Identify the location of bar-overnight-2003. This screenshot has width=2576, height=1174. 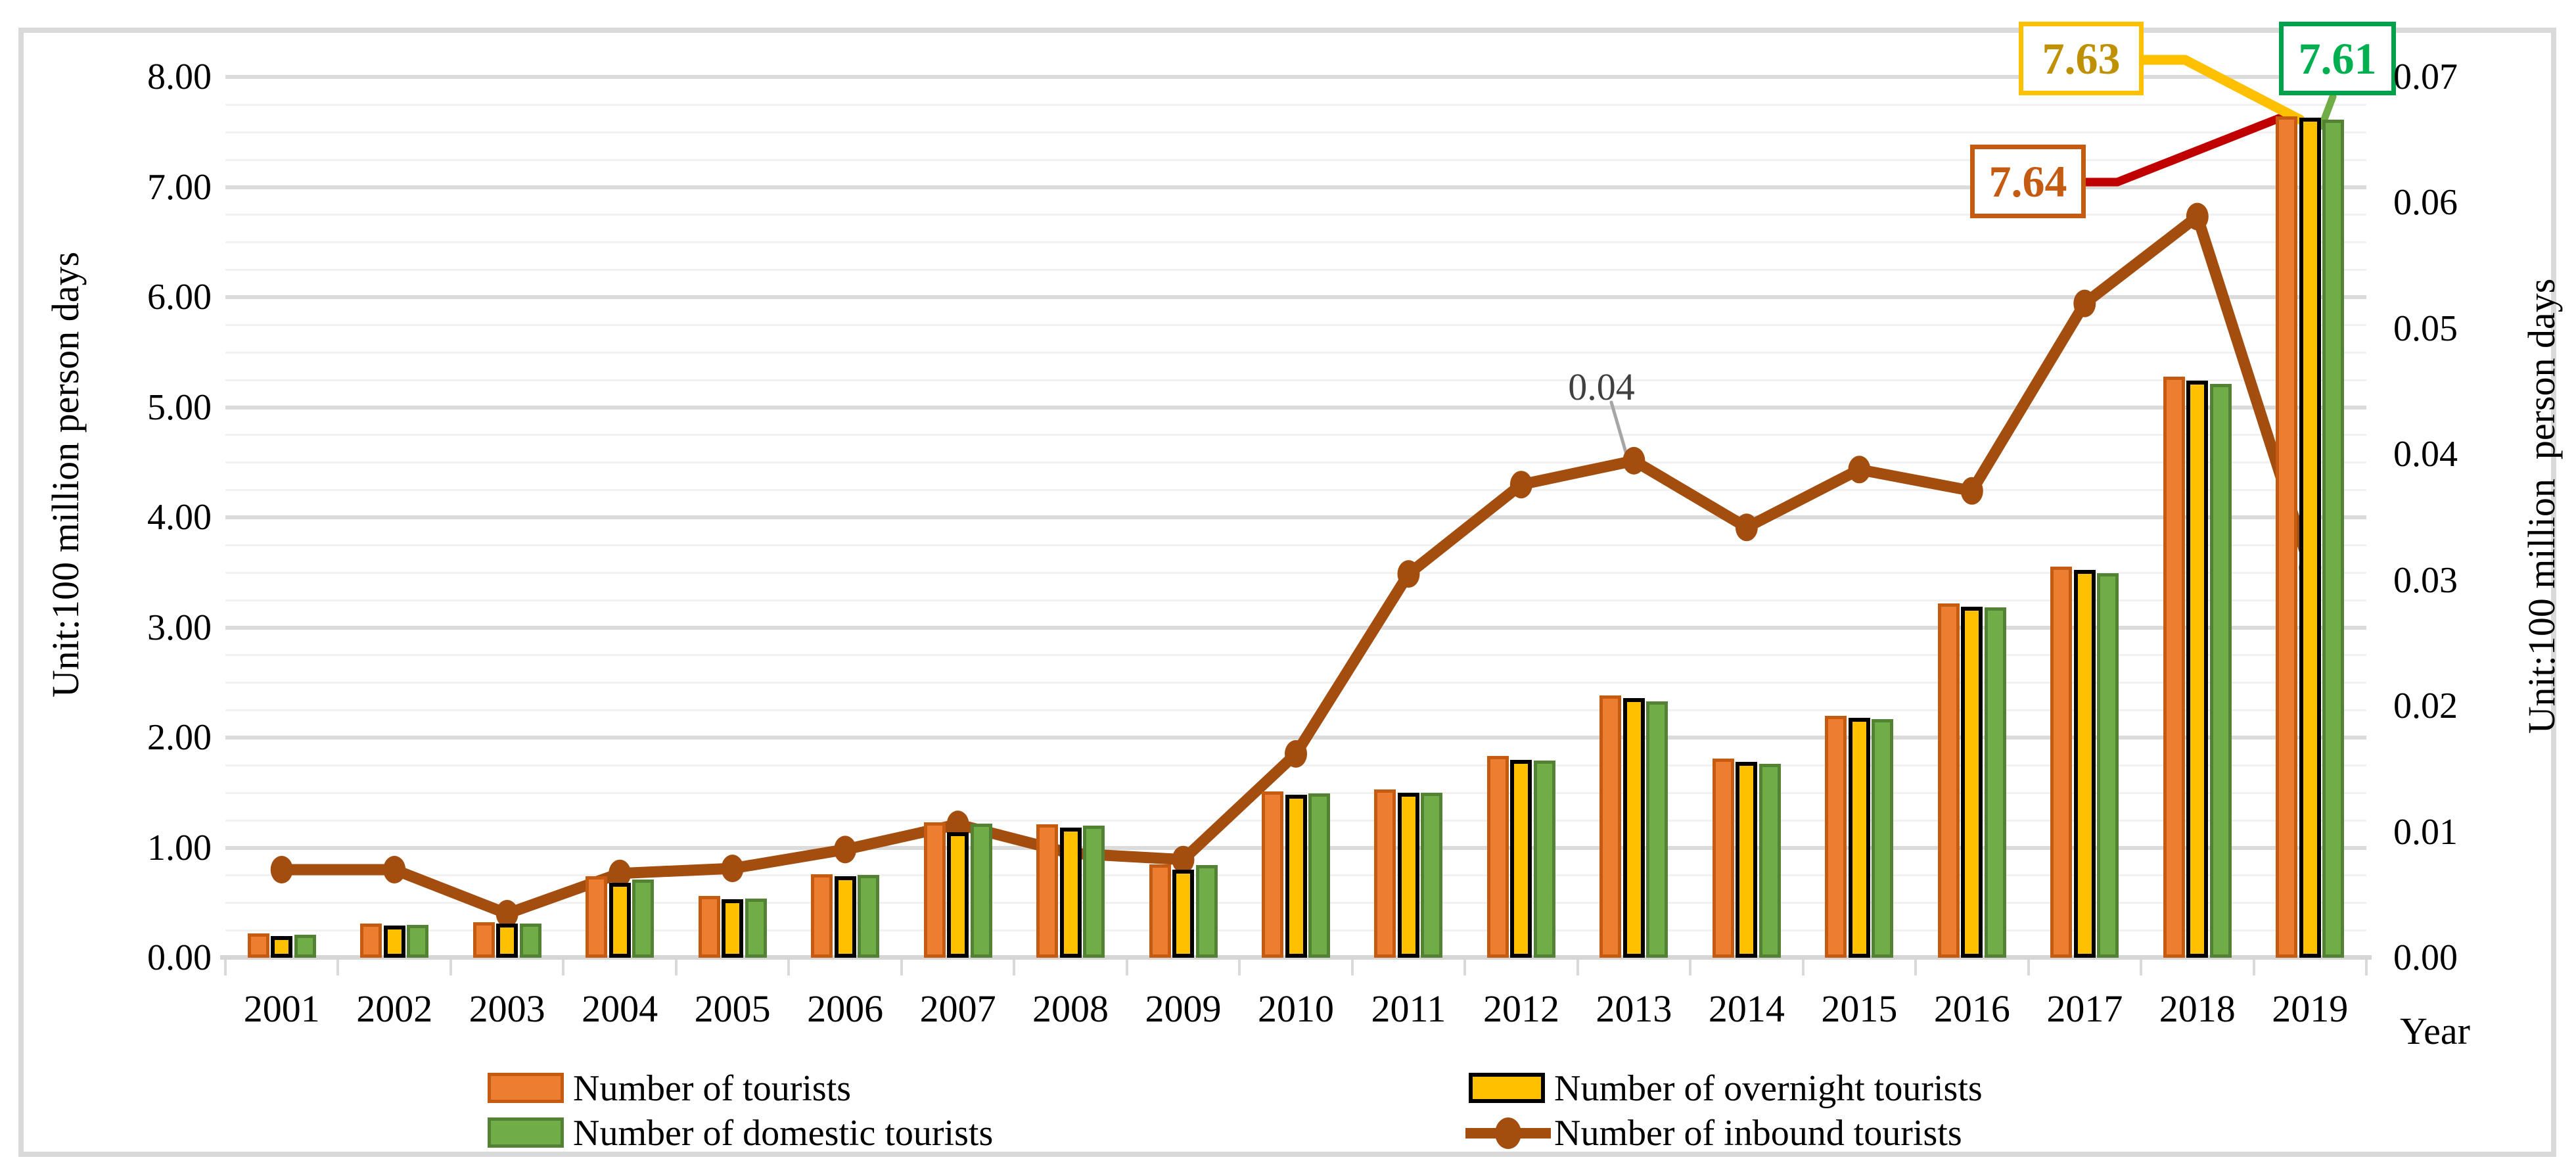
(507, 941).